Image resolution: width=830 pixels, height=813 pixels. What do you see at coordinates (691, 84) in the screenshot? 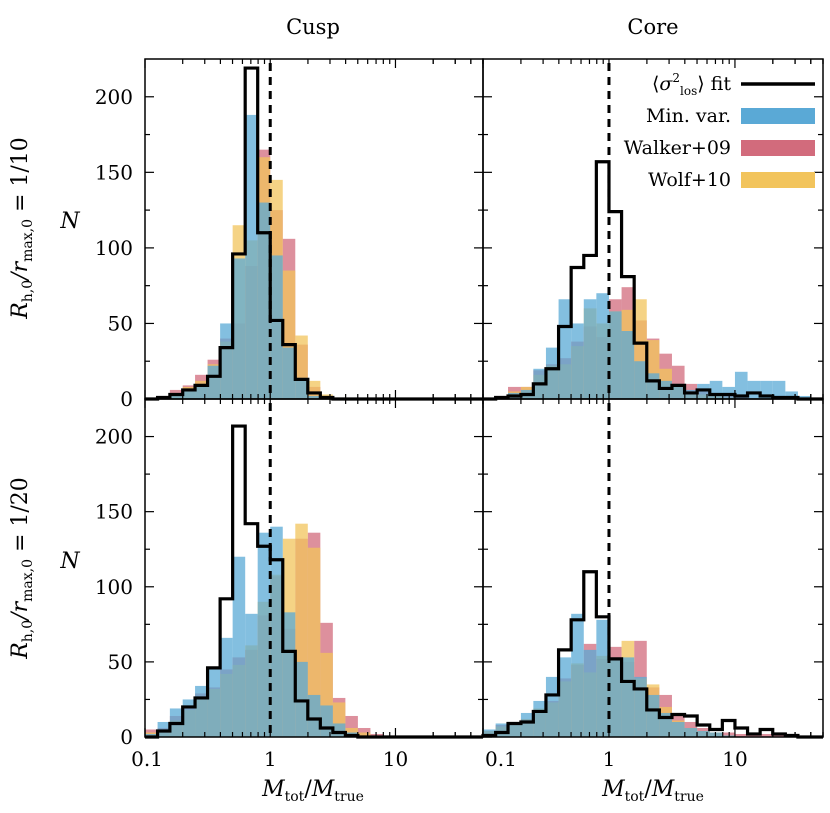
I see `legend-label-fit: ⟨σ2los⟩ fit` at bounding box center [691, 84].